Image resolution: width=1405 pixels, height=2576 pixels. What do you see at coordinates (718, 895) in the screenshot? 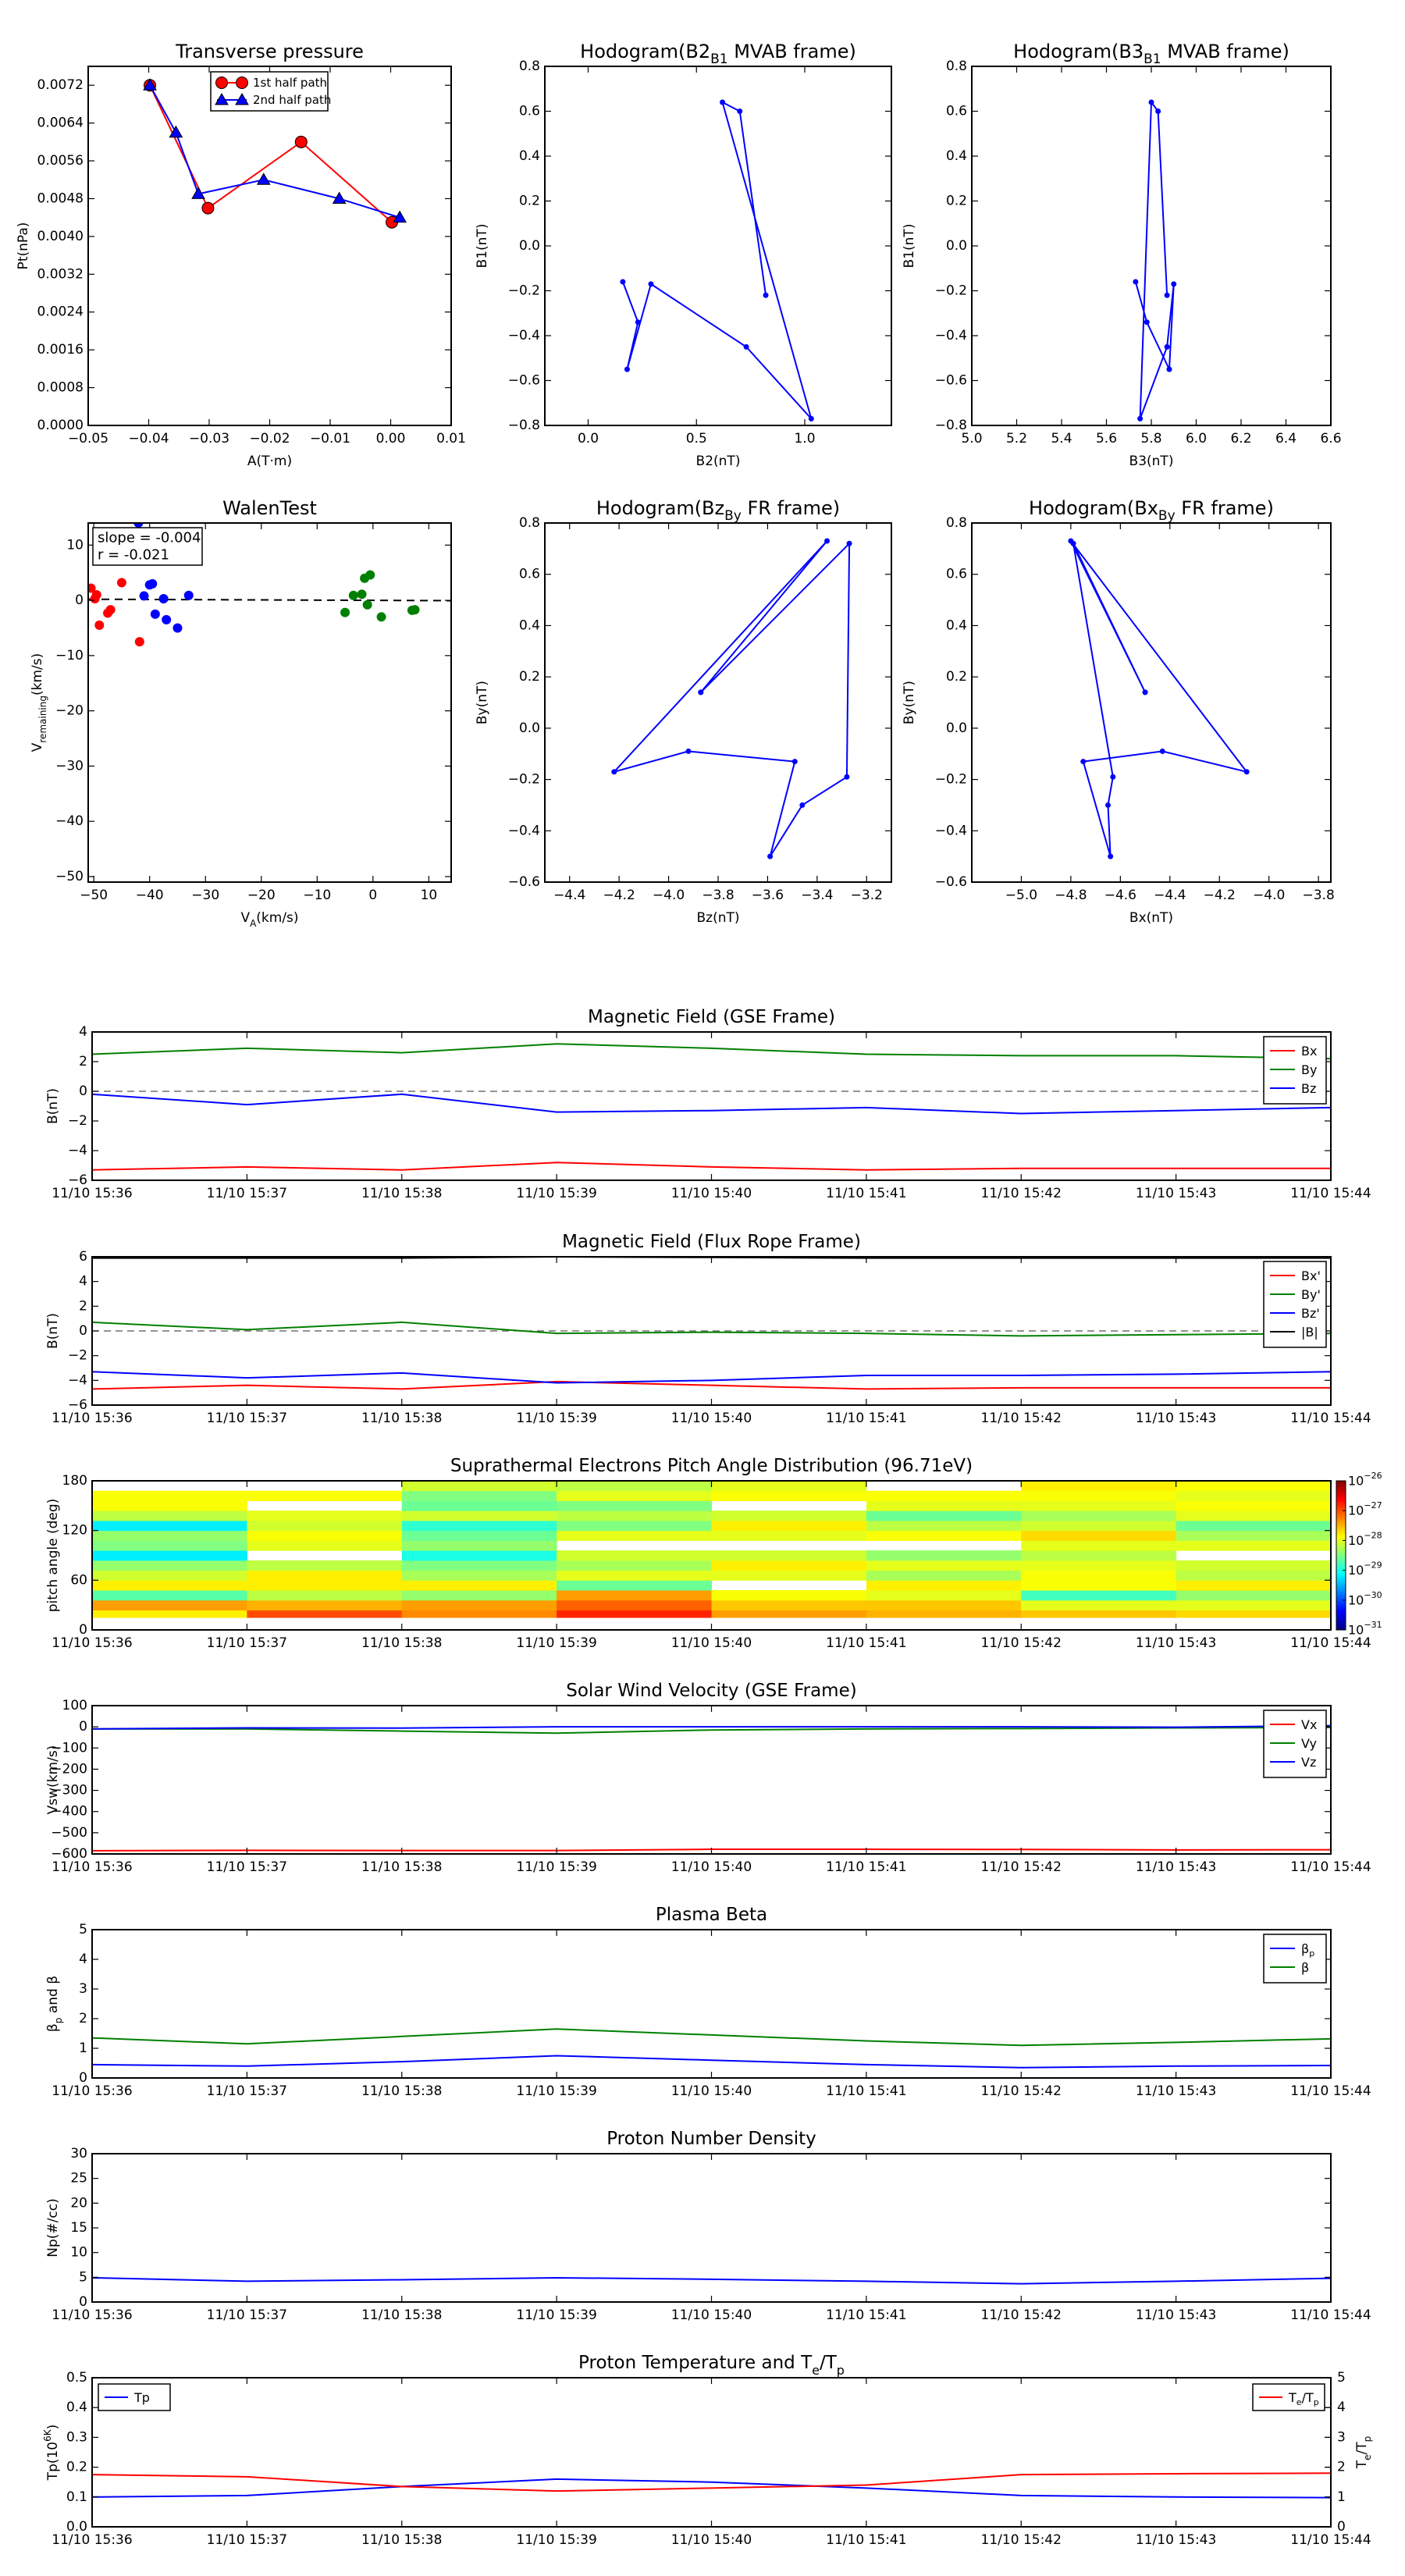
I see `x-tick-label: −3.8` at bounding box center [718, 895].